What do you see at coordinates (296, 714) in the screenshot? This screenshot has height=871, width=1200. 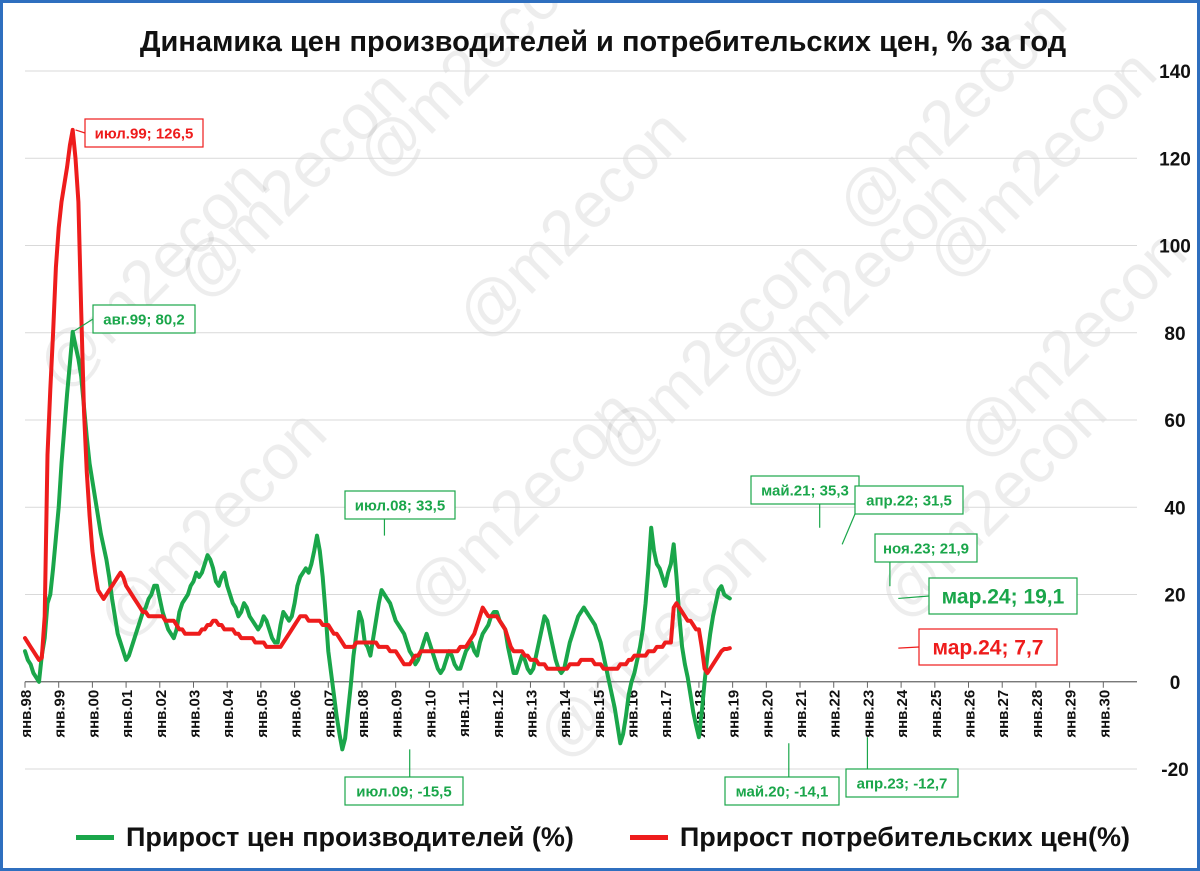 I see `x-tick-label: янв.06` at bounding box center [296, 714].